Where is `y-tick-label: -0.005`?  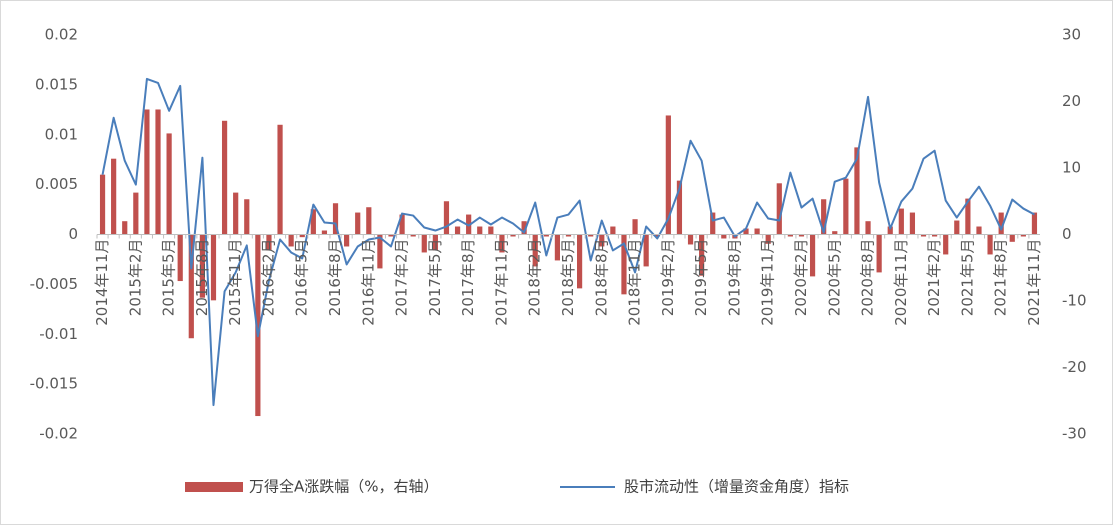 y-tick-label: -0.005 is located at coordinates (54, 284).